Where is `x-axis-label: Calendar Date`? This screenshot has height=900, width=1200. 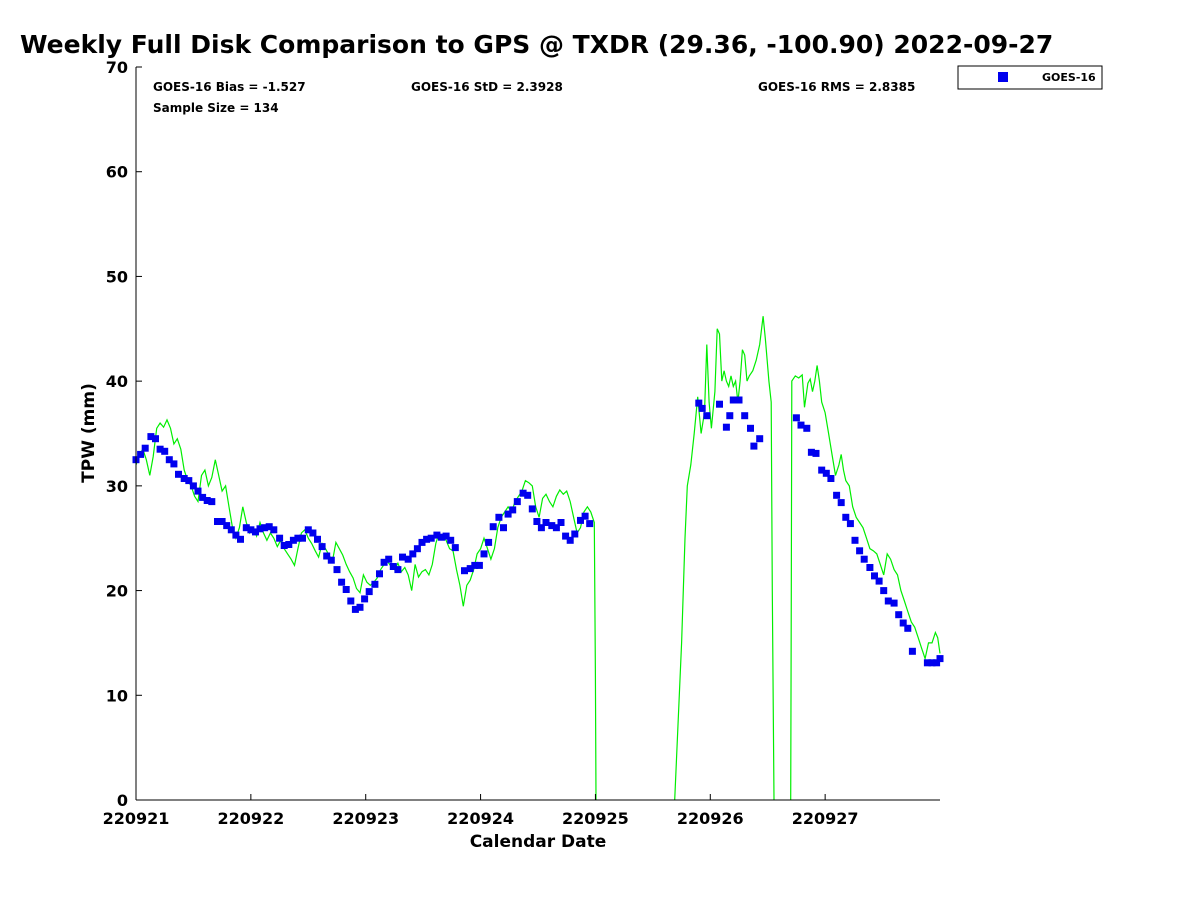
x-axis-label: Calendar Date is located at coordinates (538, 842).